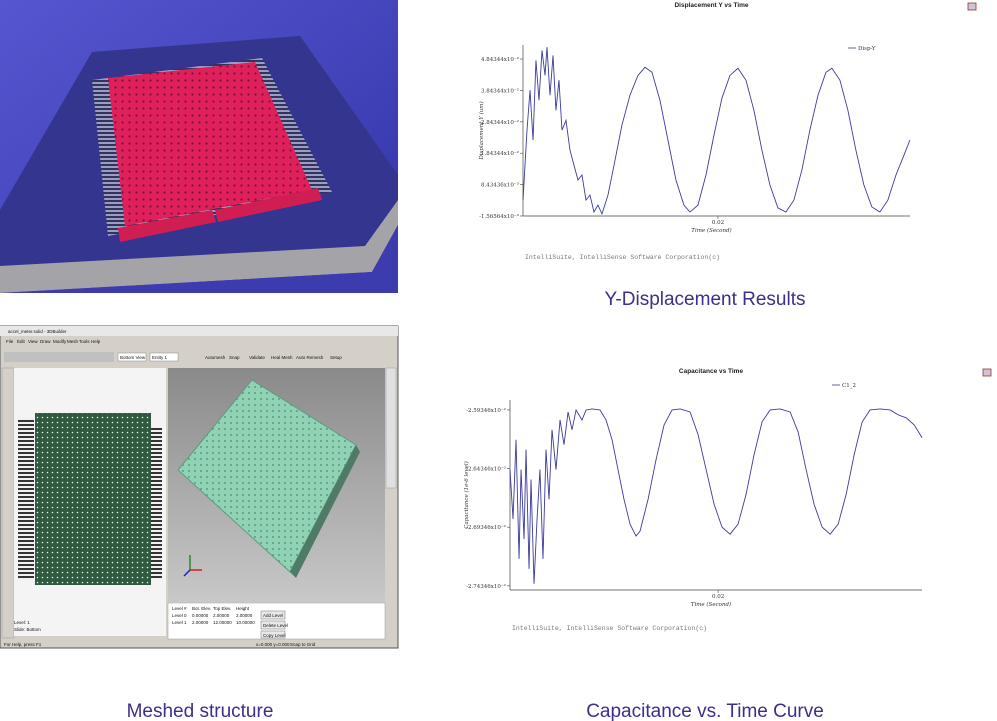 The height and width of the screenshot is (721, 997). What do you see at coordinates (273, 644) in the screenshot?
I see `status-text: x=0.000 y=0.000` at bounding box center [273, 644].